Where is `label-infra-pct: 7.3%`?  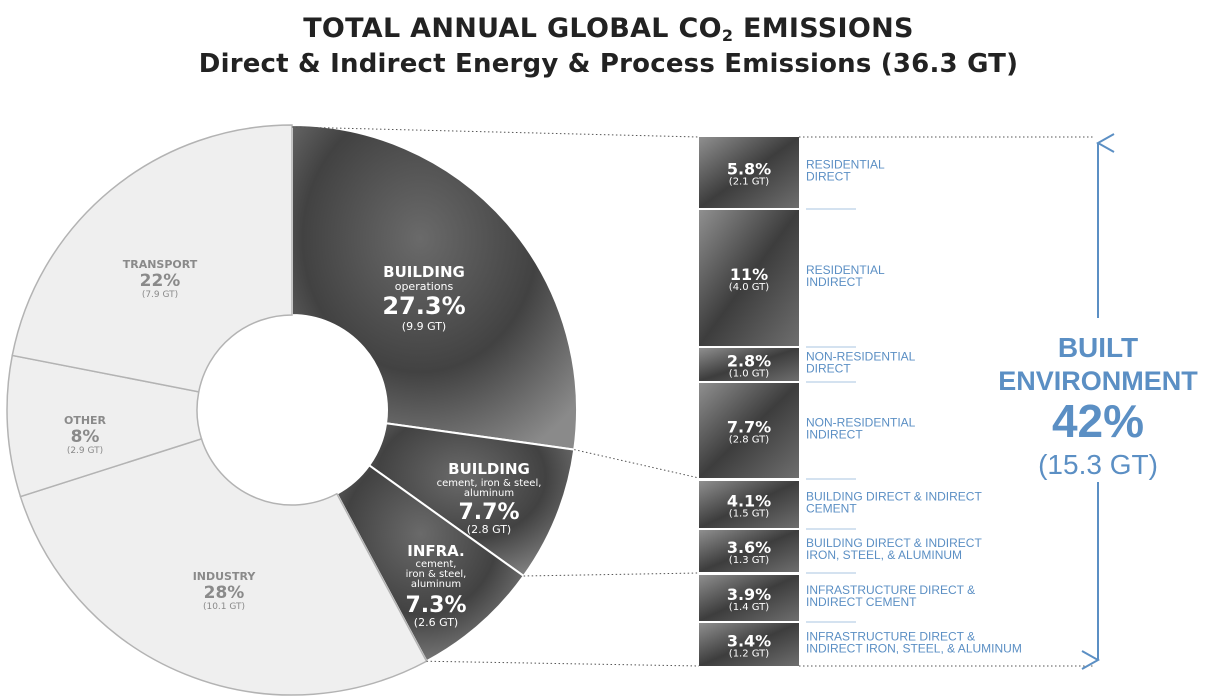 label-infra-pct: 7.3% is located at coordinates (435, 605).